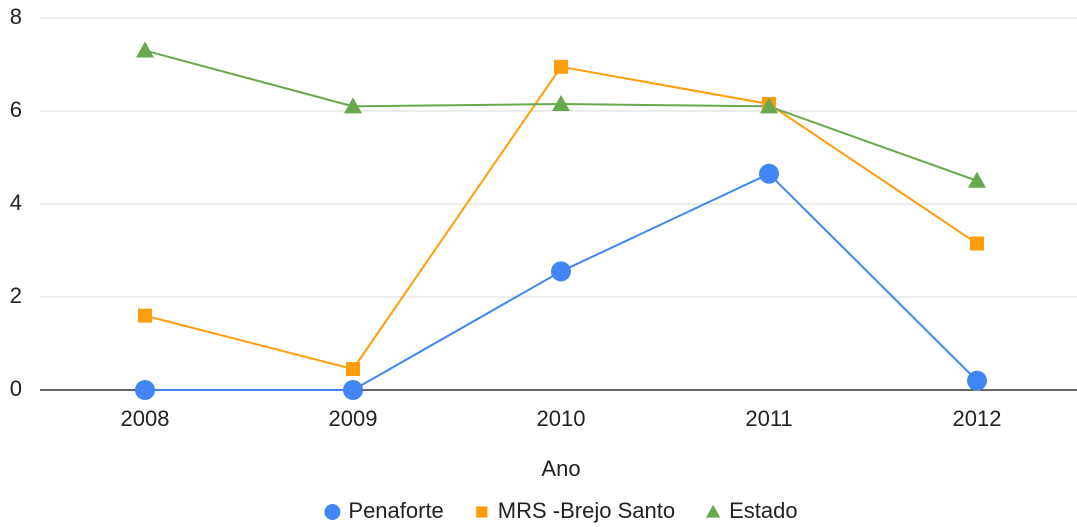 This screenshot has width=1077, height=527. Describe the element at coordinates (16, 109) in the screenshot. I see `y-tick-label: 6` at that location.